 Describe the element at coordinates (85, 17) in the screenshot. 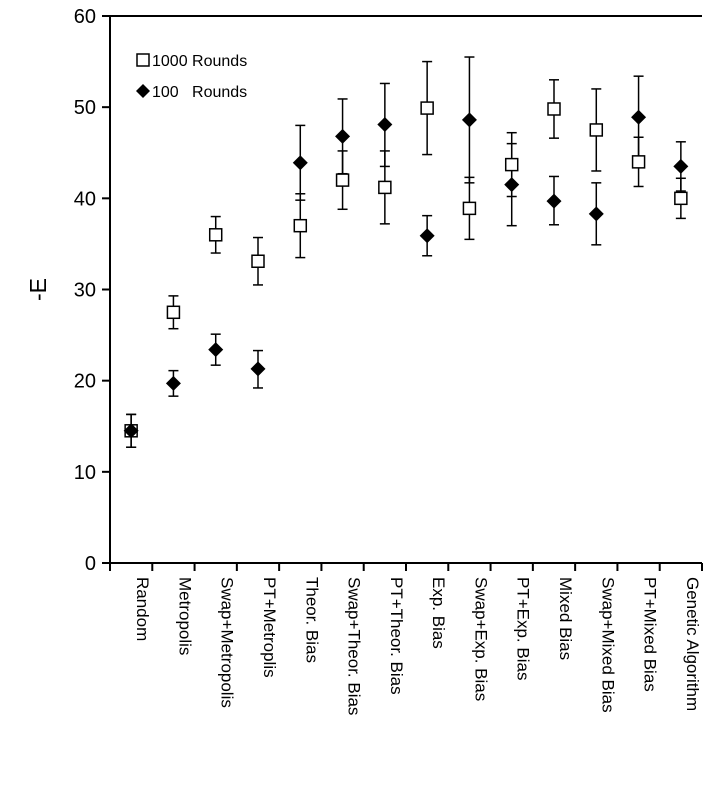

I see `y-tick-label: 60` at that location.